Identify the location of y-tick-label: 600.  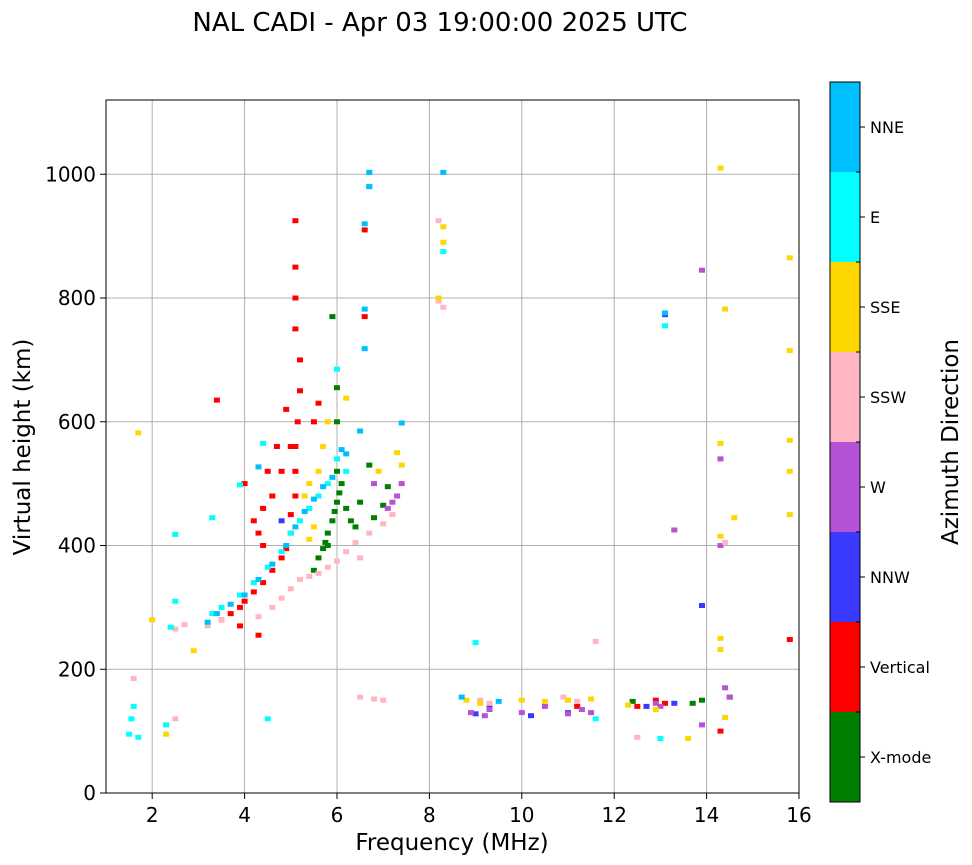
(77, 422).